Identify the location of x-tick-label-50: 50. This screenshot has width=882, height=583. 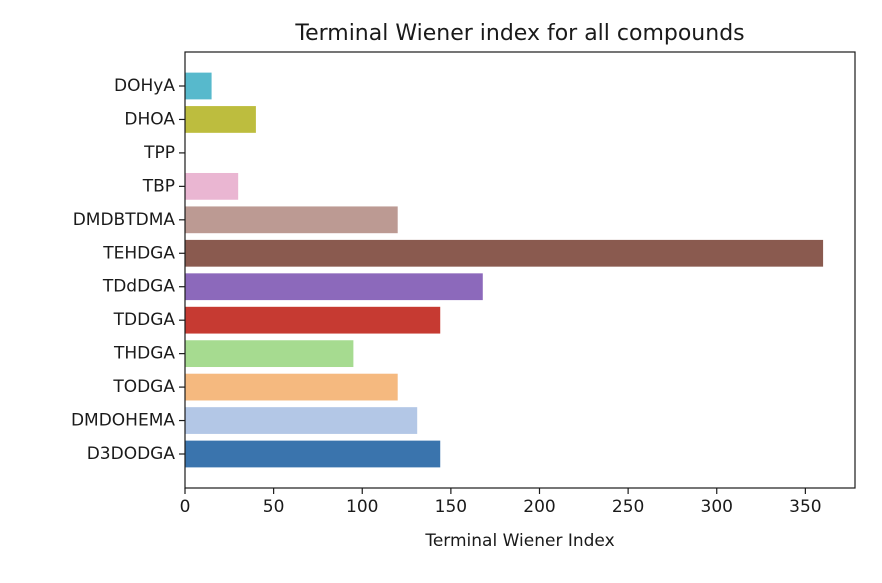
(274, 507).